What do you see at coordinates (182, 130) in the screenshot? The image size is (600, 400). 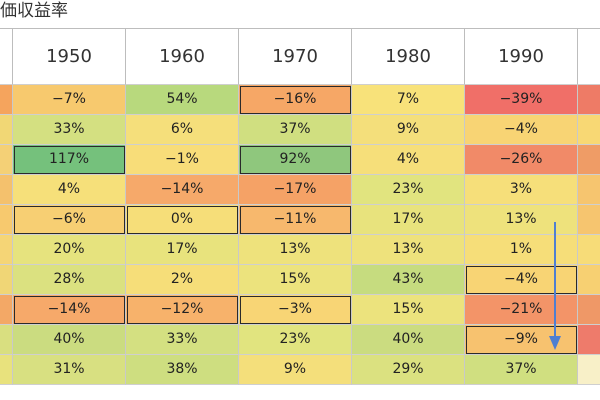 I see `table-cell: 6%` at bounding box center [182, 130].